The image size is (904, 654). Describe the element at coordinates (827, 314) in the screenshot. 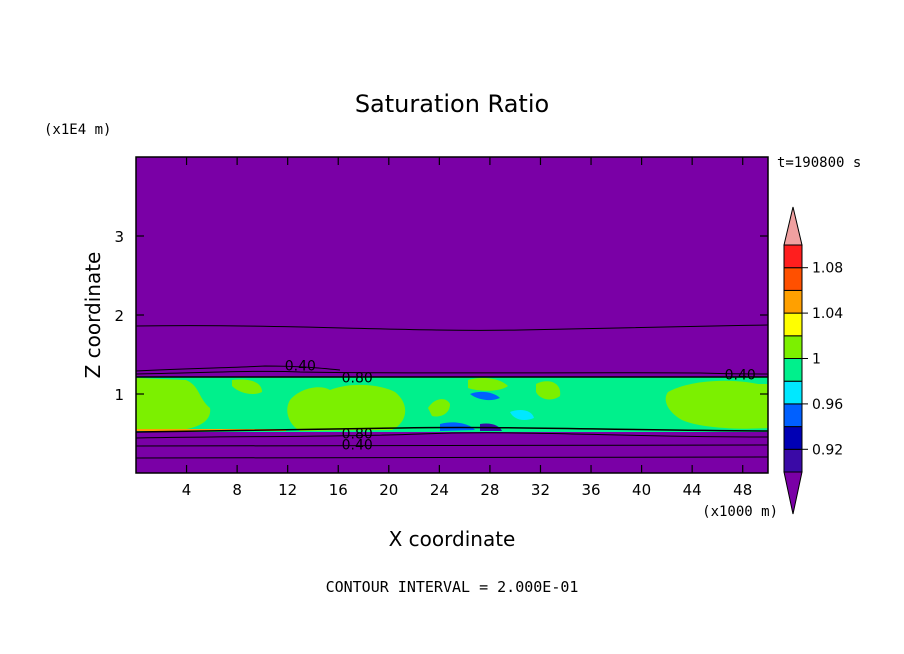

I see `colorbar-label: 1.04` at that location.